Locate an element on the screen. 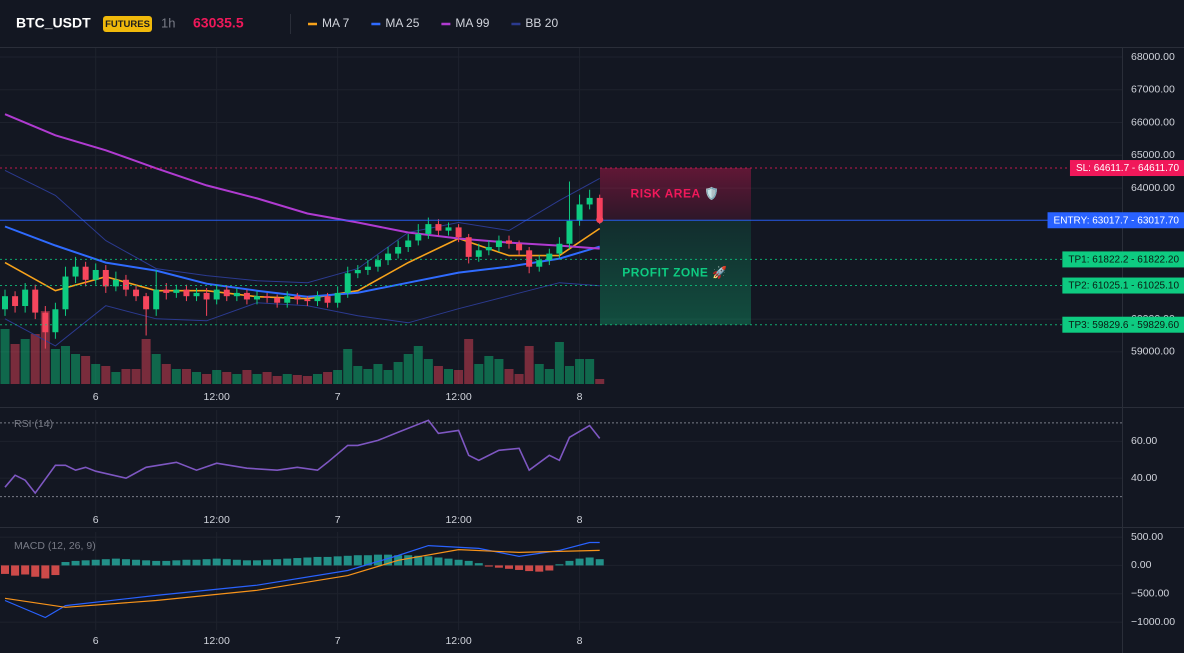 Image resolution: width=1184 pixels, height=653 pixels. x-tick-label: 8 is located at coordinates (580, 397).